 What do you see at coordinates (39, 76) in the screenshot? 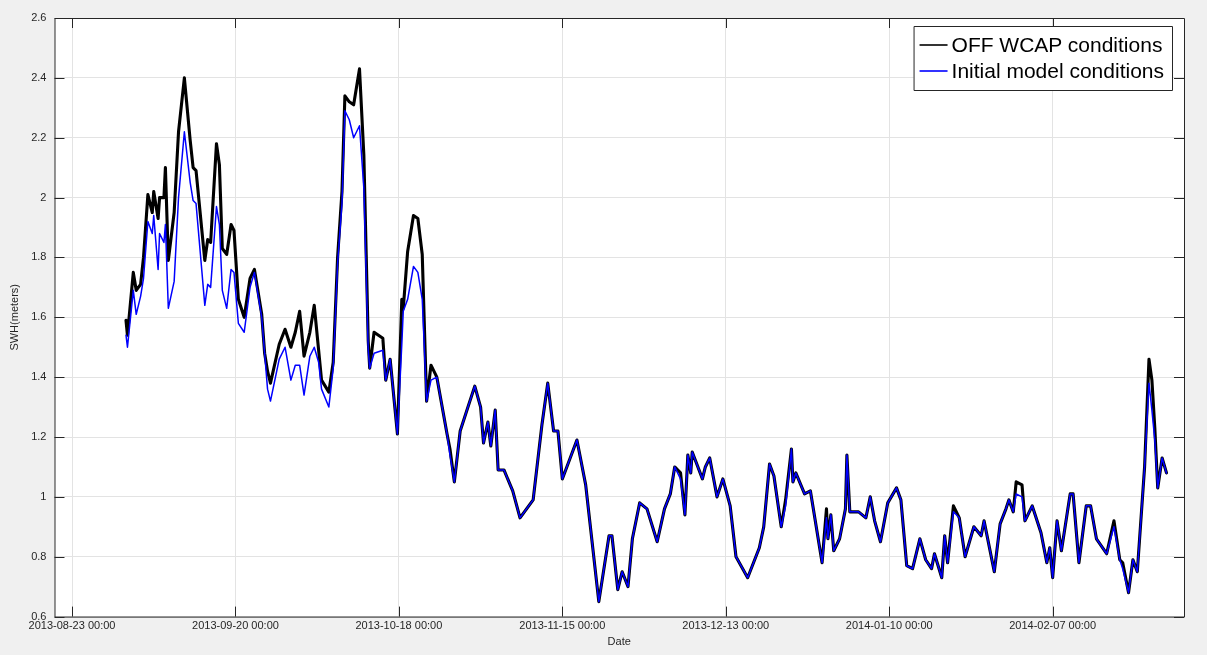
I see `y-tick-label: 2.4` at bounding box center [39, 76].